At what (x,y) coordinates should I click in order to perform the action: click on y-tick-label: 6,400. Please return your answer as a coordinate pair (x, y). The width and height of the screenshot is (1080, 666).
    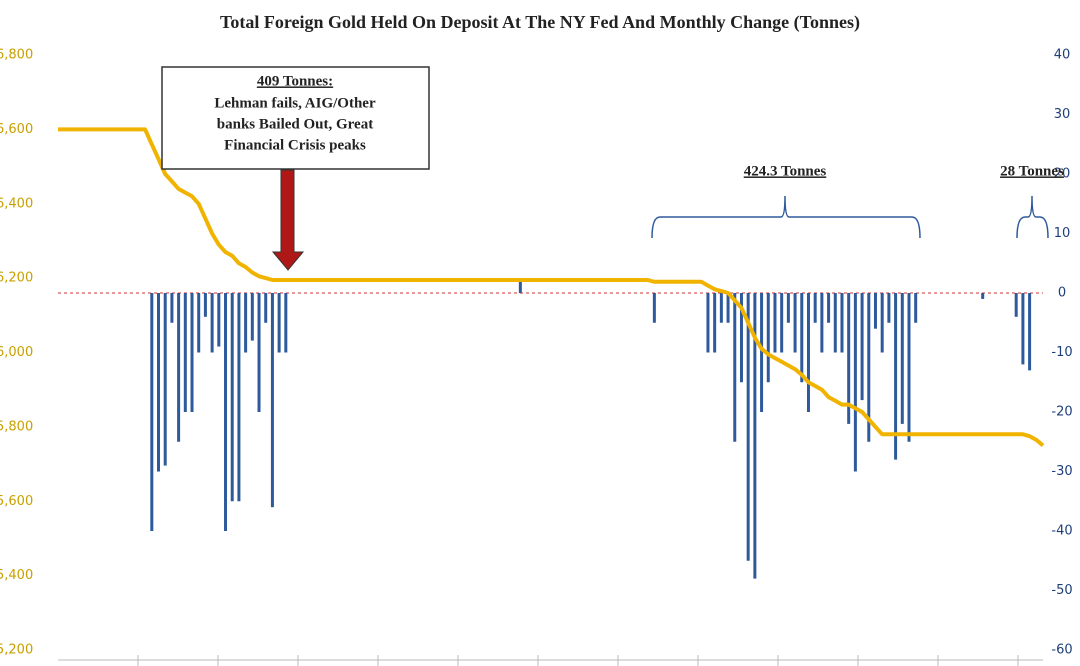
    Looking at the image, I should click on (16, 203).